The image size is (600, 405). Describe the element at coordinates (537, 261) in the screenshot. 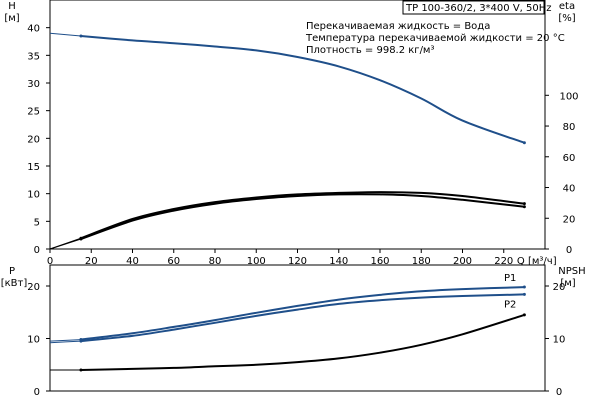

I see `x-axis-label: Q [м³/ч]` at that location.